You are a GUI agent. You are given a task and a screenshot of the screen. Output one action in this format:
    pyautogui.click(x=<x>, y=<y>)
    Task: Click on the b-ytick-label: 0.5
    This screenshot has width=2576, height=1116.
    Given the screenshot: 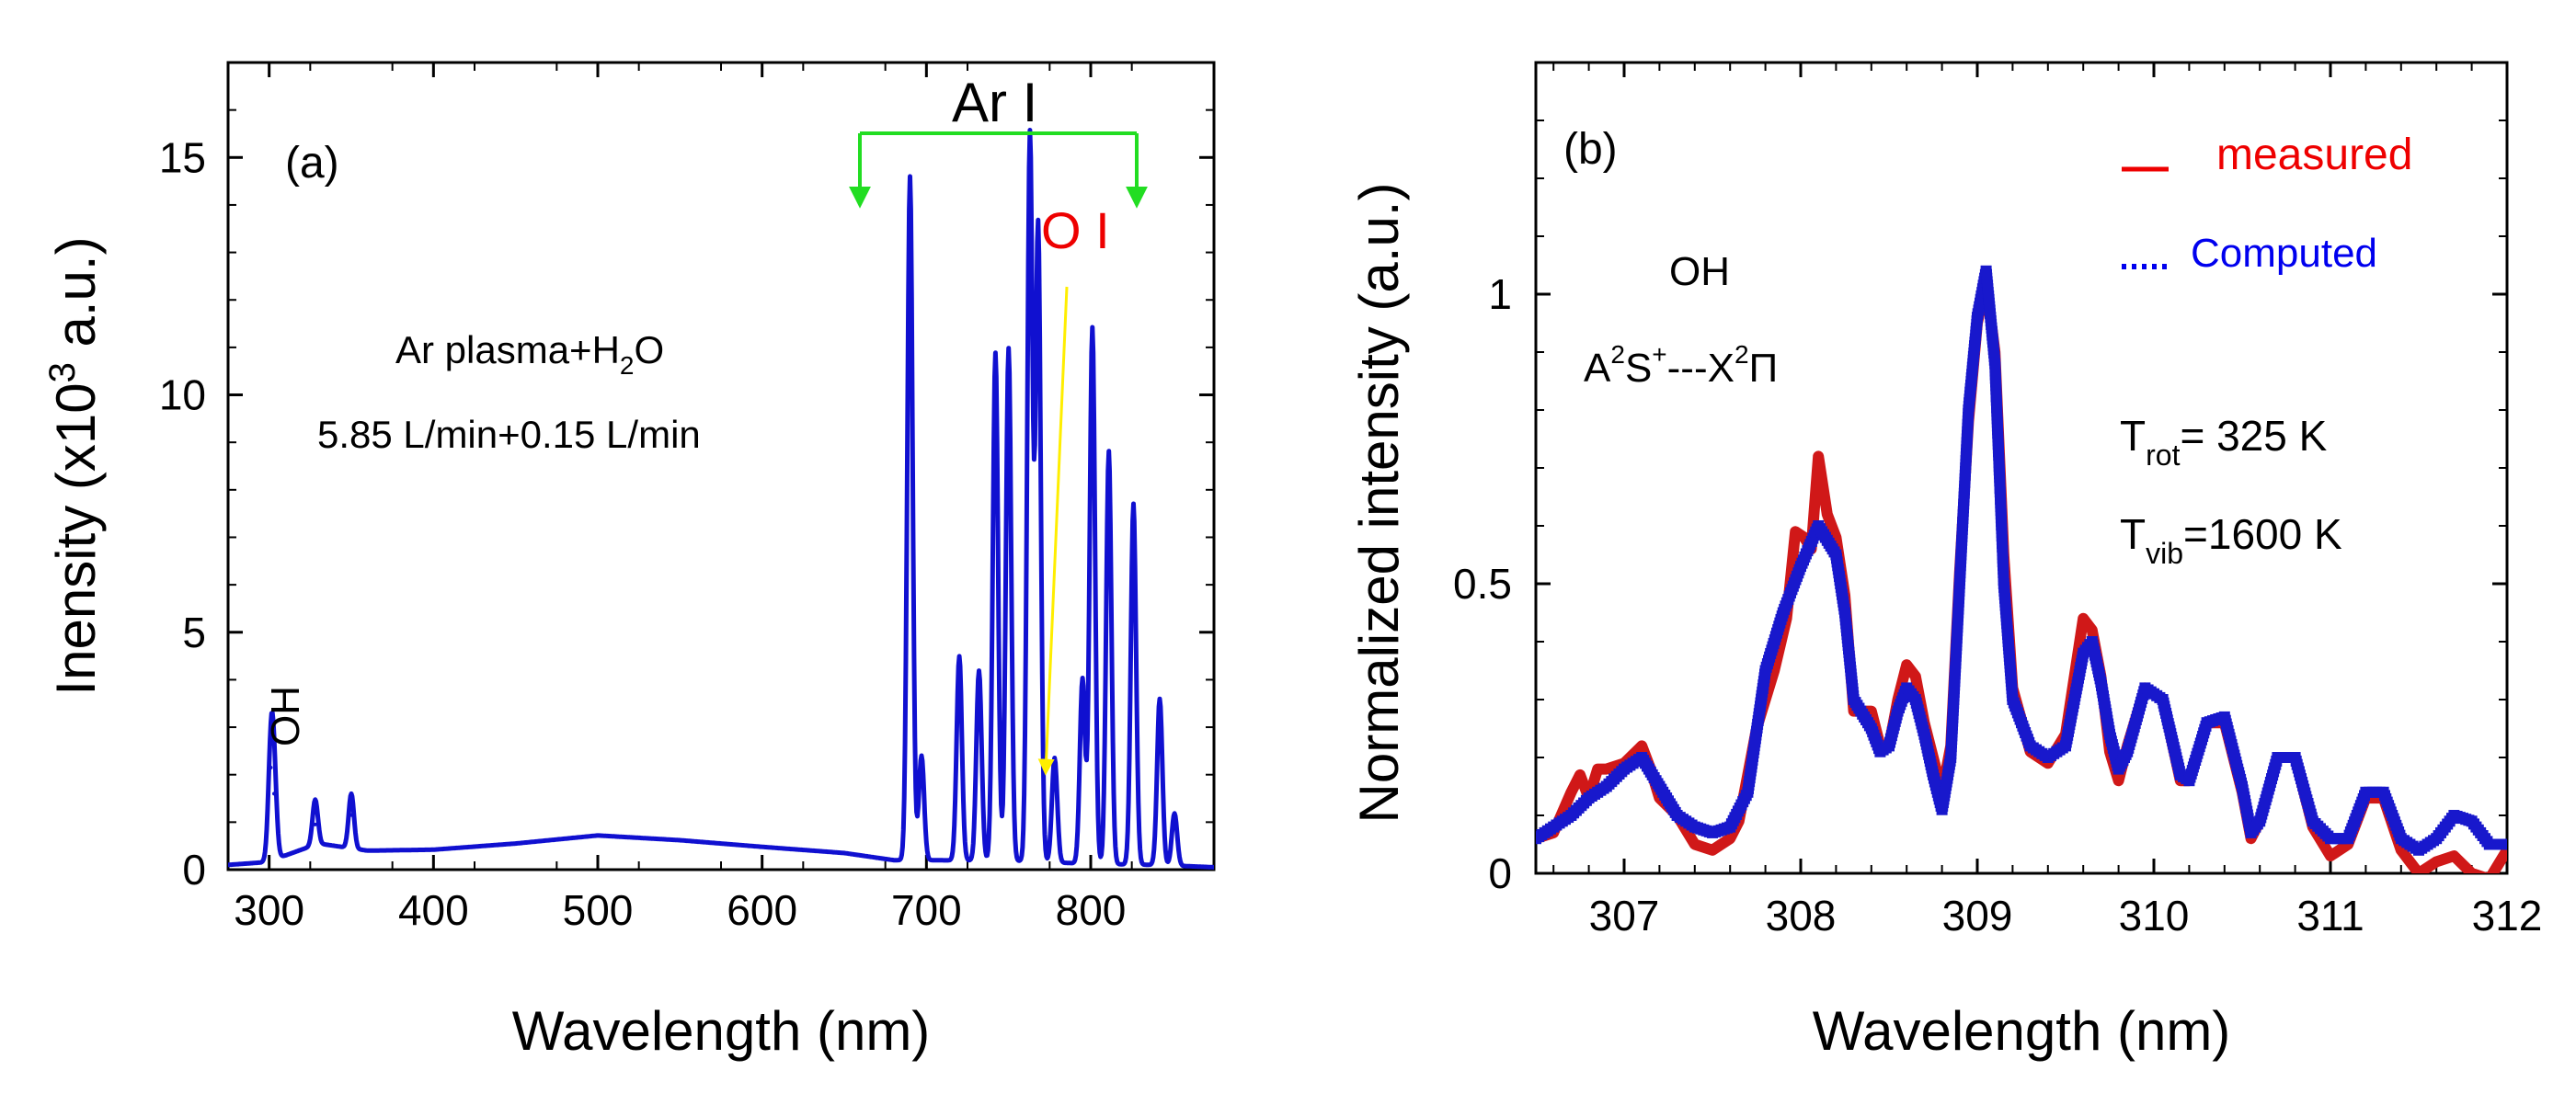 What is the action you would take?
    pyautogui.click(x=1482, y=584)
    